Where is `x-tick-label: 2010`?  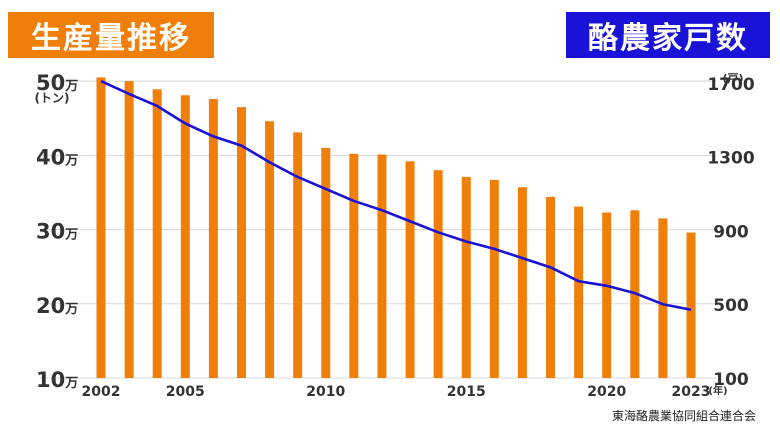
x-tick-label: 2010 is located at coordinates (325, 392).